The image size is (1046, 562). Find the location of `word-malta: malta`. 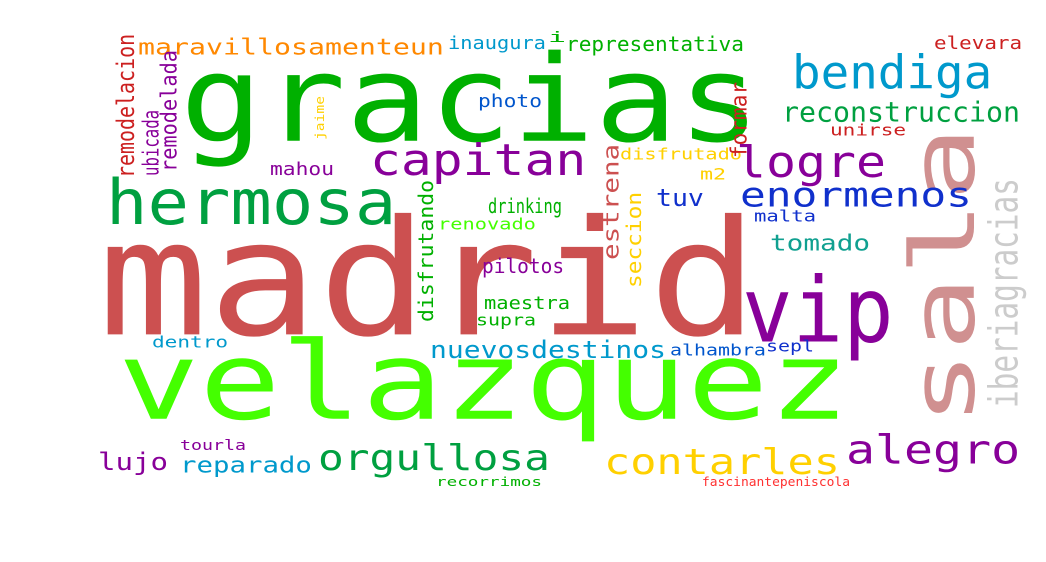

word-malta: malta is located at coordinates (785, 216).